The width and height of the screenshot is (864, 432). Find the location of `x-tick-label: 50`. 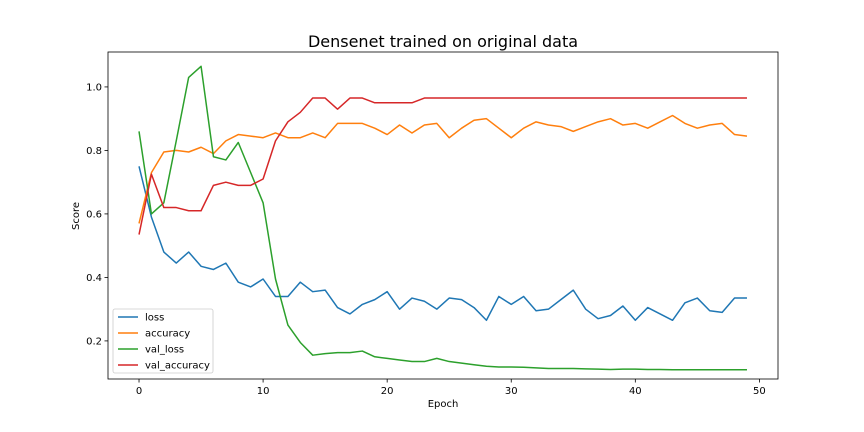

x-tick-label: 50 is located at coordinates (759, 391).